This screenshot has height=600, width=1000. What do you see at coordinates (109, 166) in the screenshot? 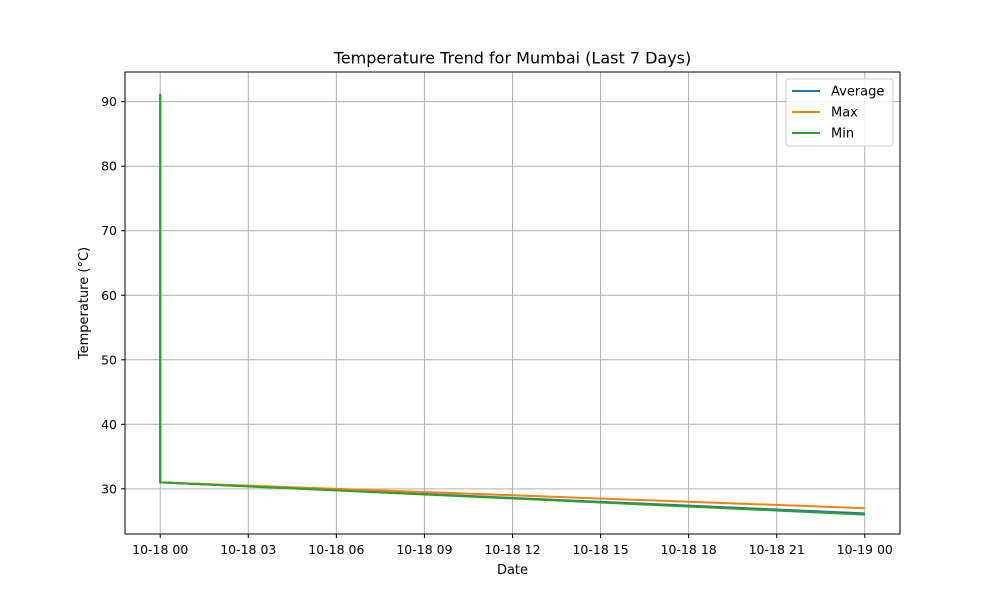
I see `y-tick-label: 80` at bounding box center [109, 166].